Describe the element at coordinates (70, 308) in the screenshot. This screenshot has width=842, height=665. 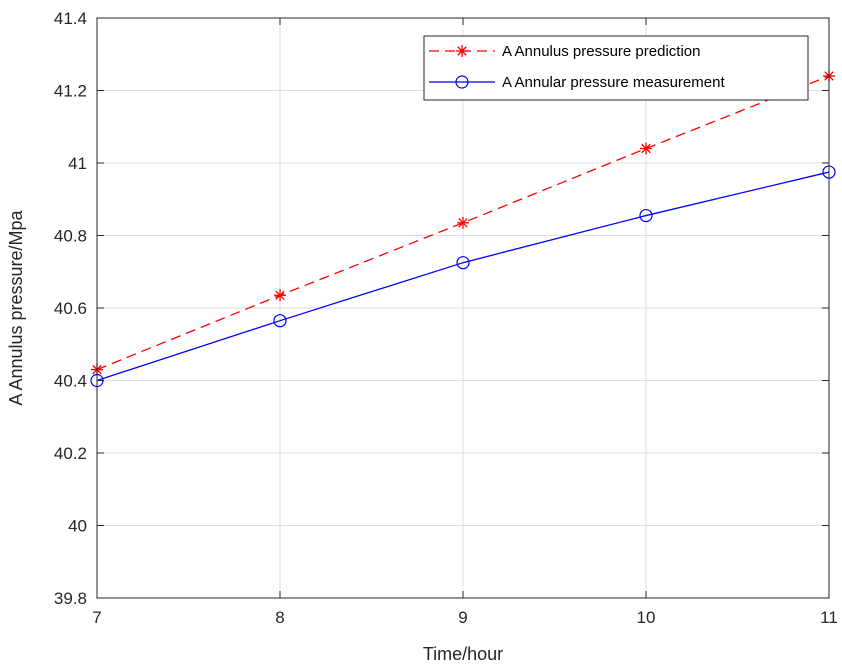
I see `y-tick-label: 40.6` at that location.